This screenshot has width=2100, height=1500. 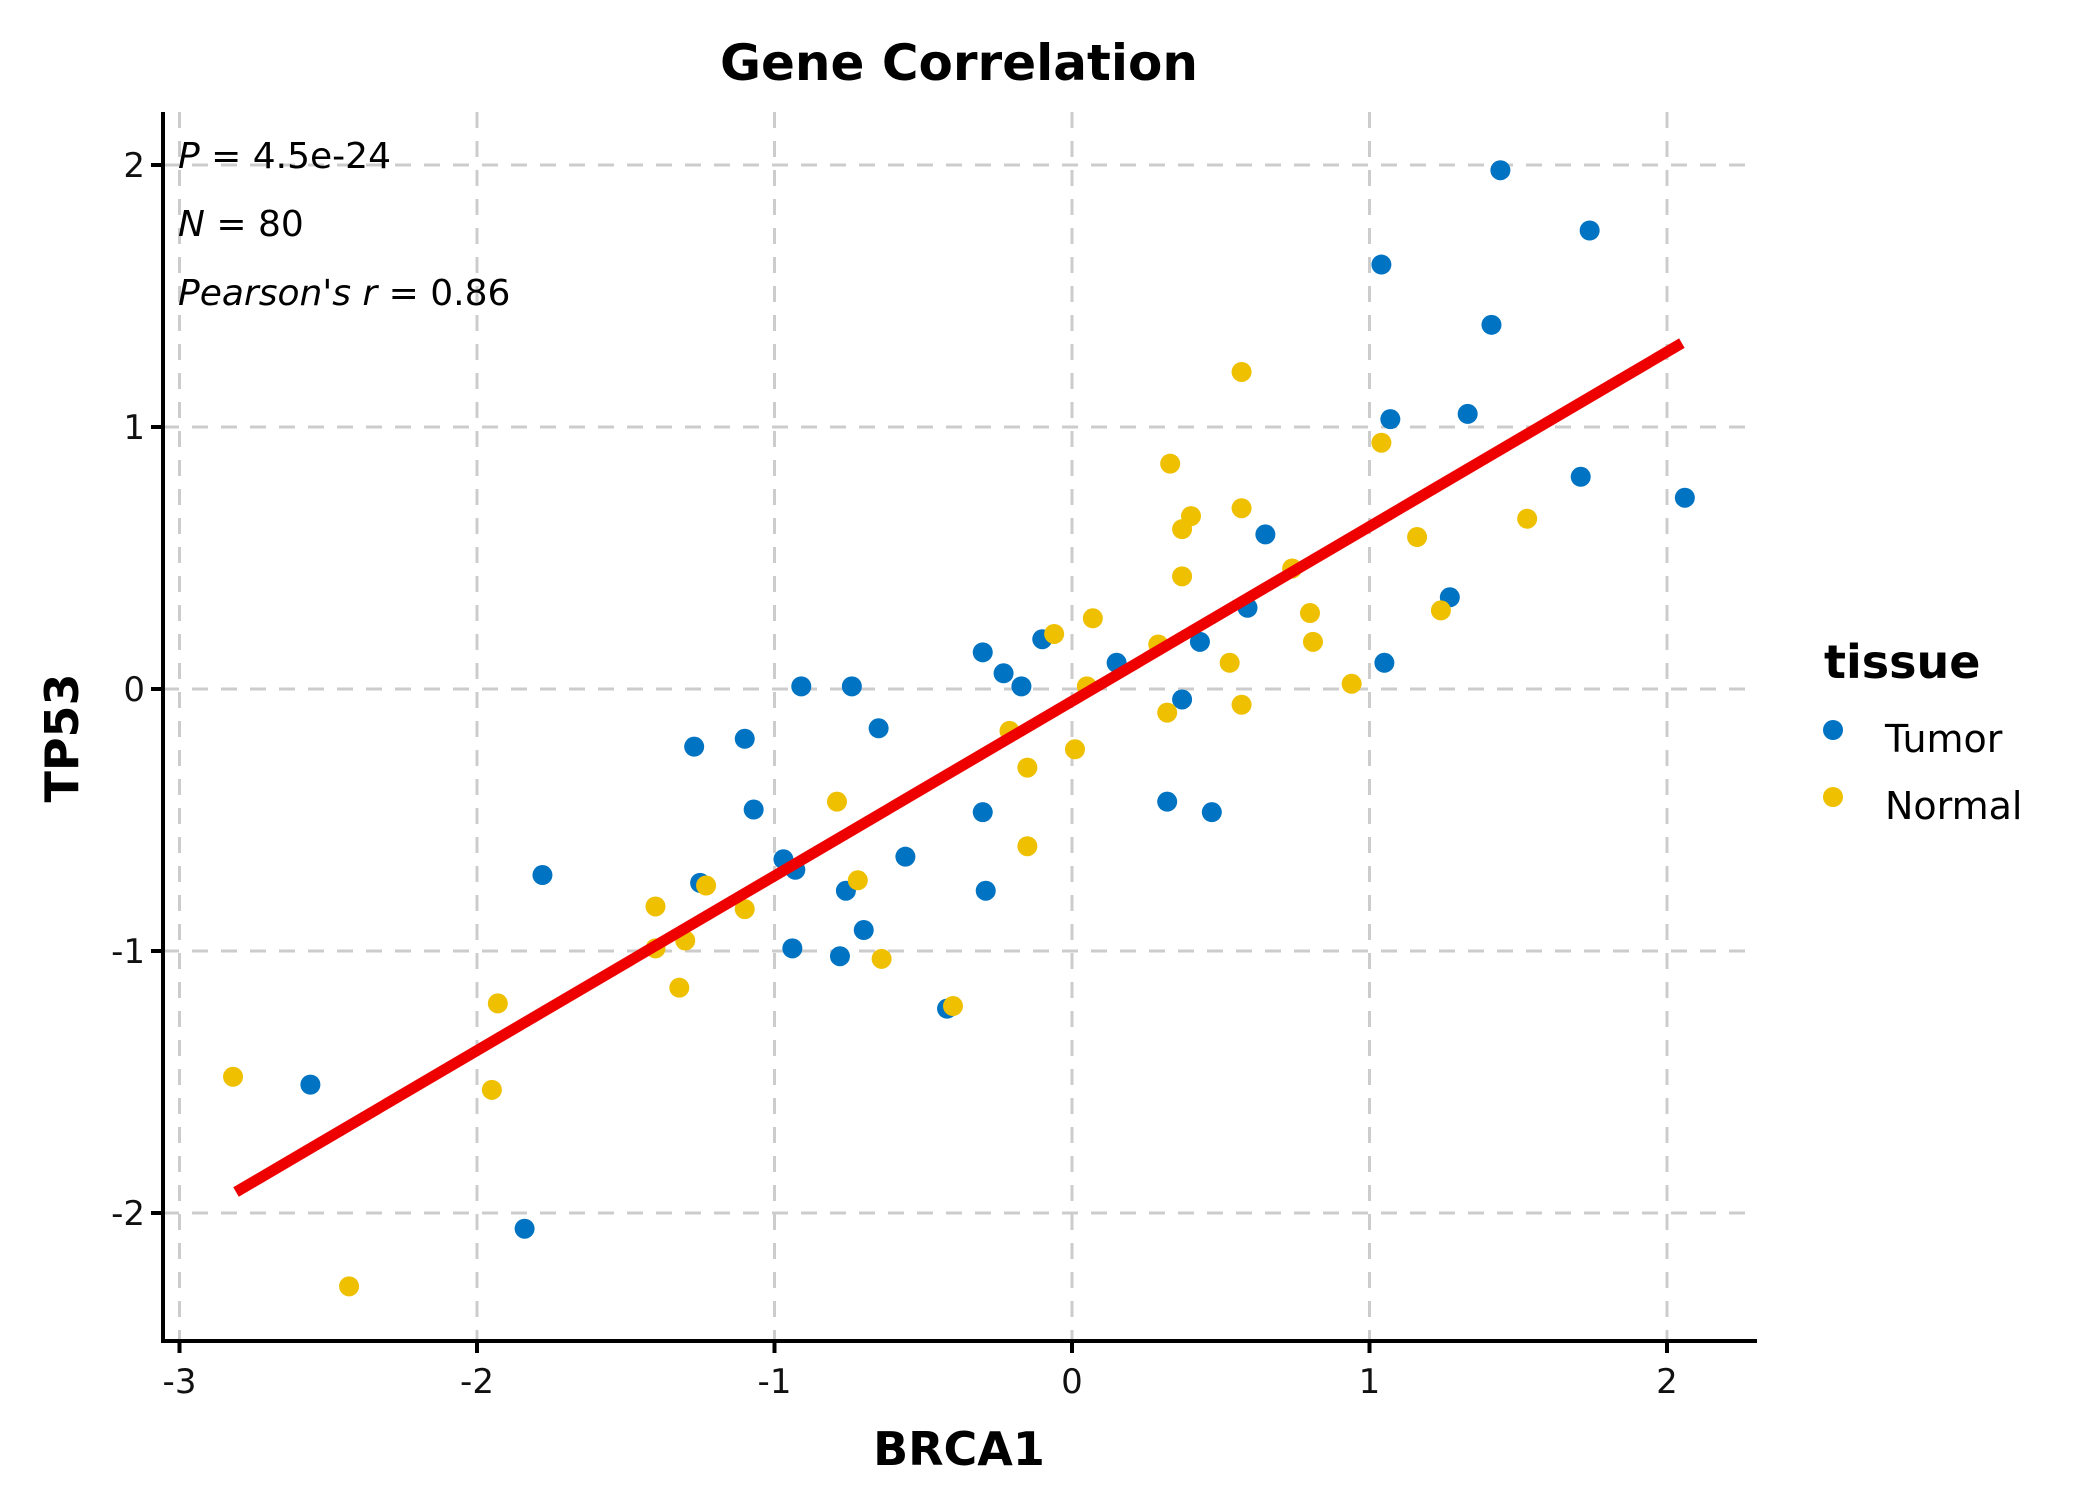 I want to click on legend-marker-normal, so click(x=1833, y=797).